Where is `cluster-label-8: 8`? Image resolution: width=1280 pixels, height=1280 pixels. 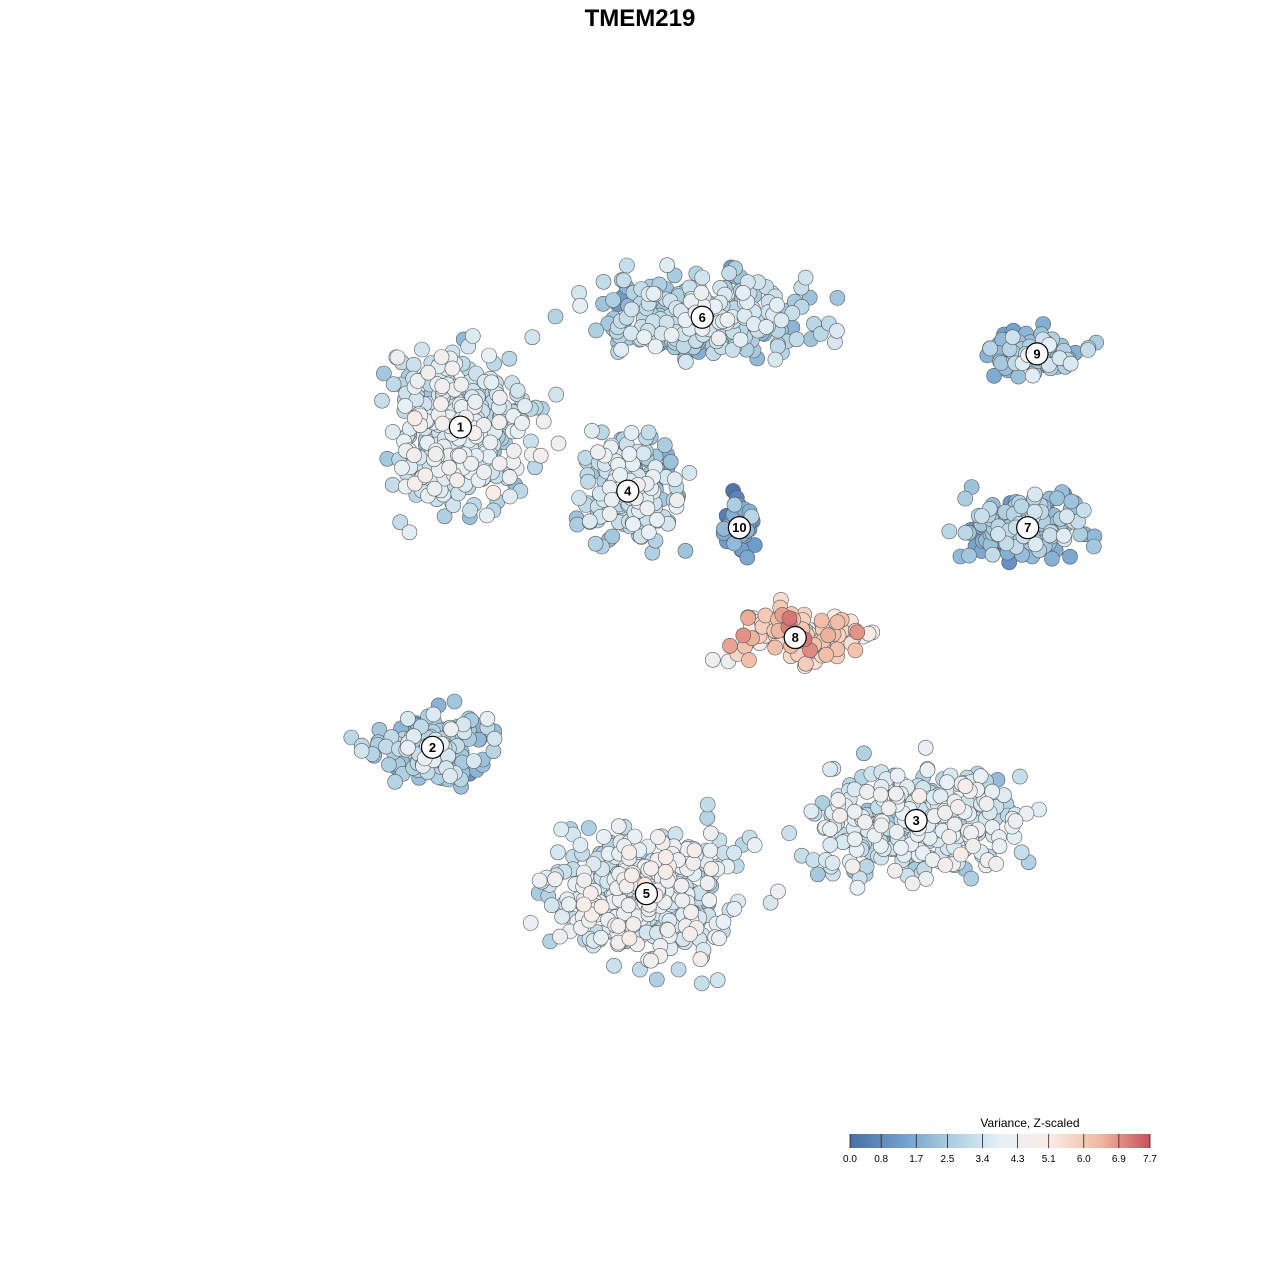 cluster-label-8: 8 is located at coordinates (795, 637).